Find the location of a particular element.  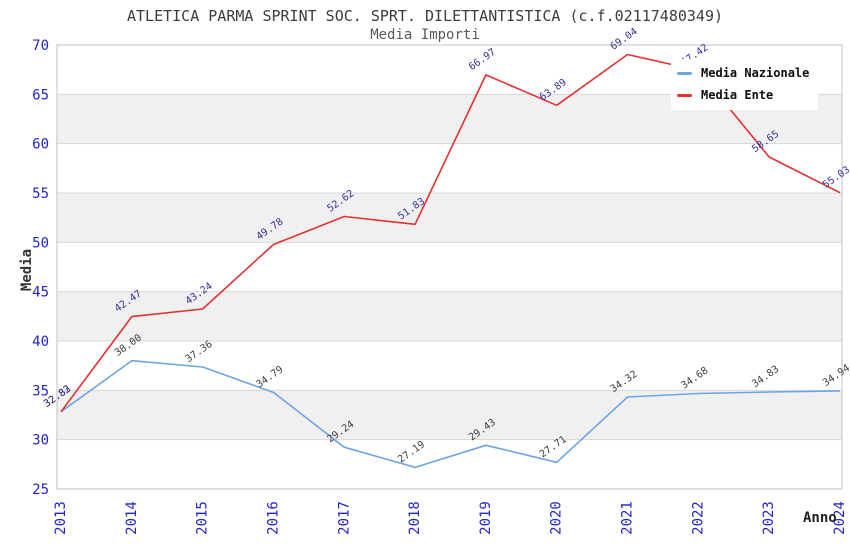

legend-label-media-ente: Media Ente is located at coordinates (737, 95).